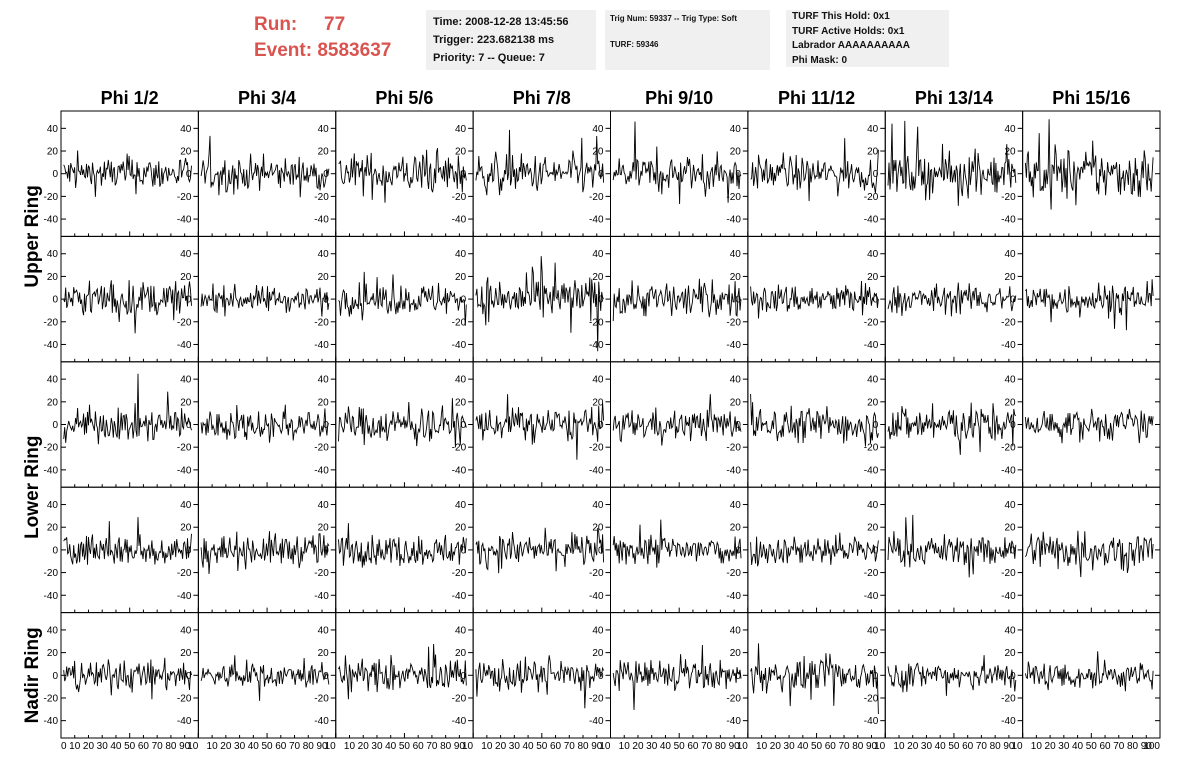  What do you see at coordinates (679, 98) in the screenshot?
I see `column-title: Phi 9/10` at bounding box center [679, 98].